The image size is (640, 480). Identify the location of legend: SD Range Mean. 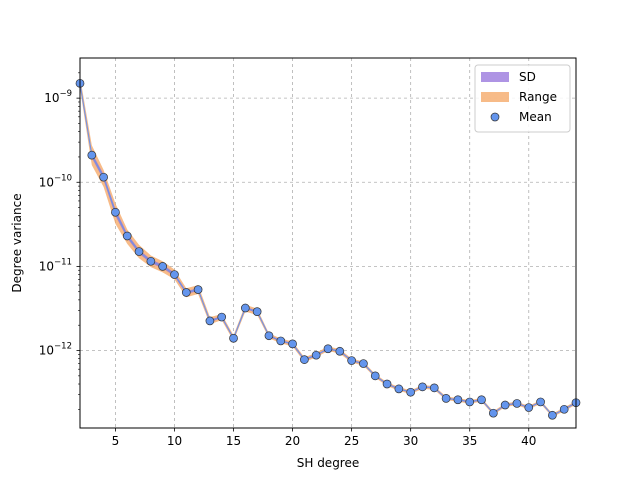
(522, 98).